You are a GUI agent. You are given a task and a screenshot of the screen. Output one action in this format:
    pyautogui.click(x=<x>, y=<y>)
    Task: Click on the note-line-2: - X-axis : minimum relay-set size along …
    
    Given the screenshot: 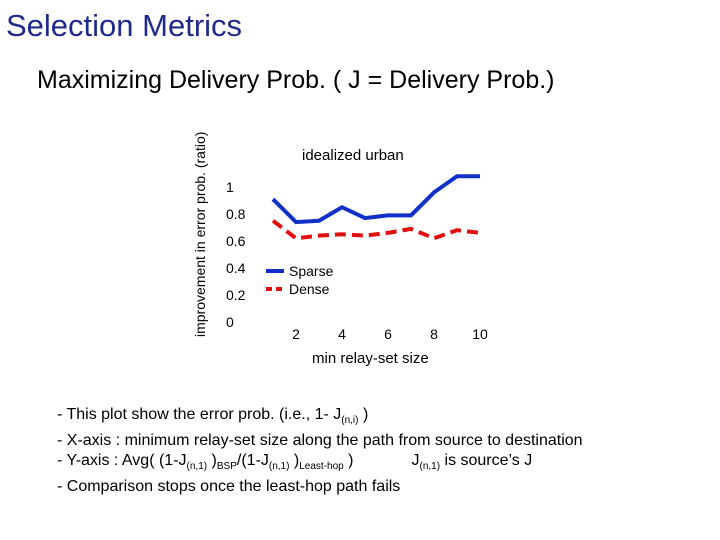 What is the action you would take?
    pyautogui.click(x=320, y=441)
    